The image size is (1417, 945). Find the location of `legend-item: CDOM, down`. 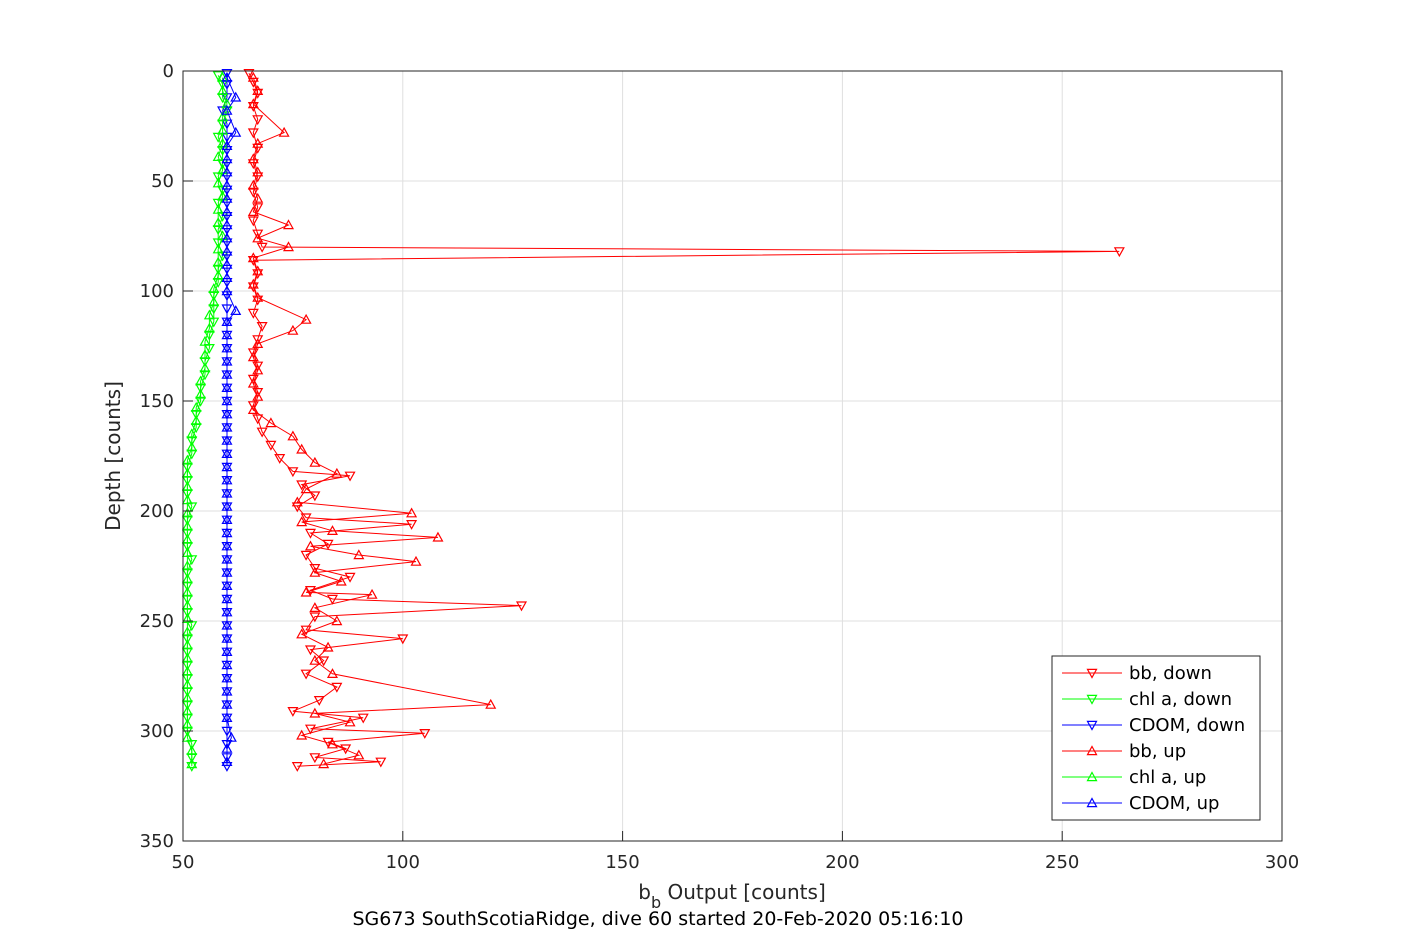

legend-item: CDOM, down is located at coordinates (1153, 725).